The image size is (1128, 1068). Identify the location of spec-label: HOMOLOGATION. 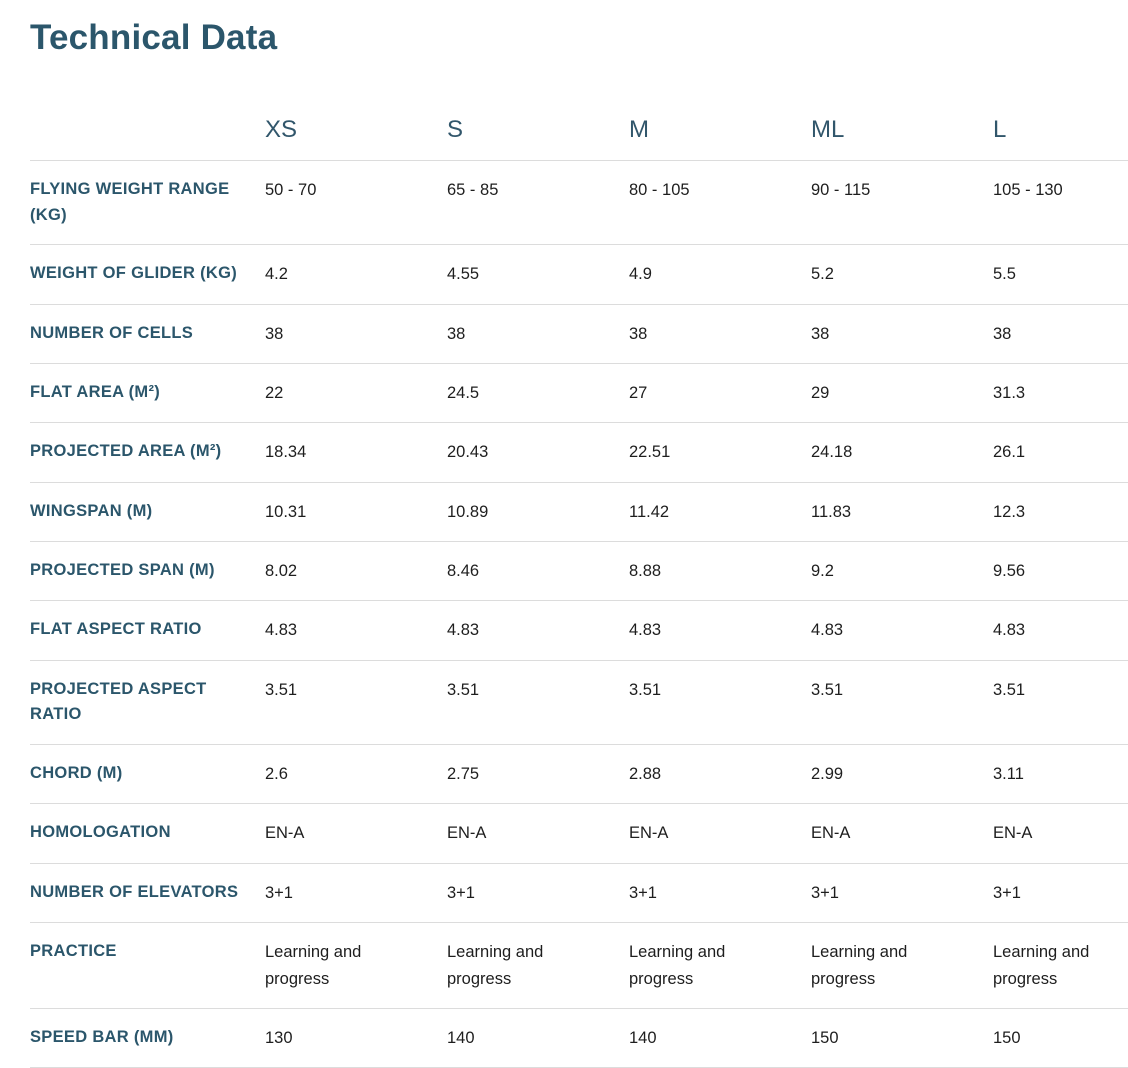
(100, 832).